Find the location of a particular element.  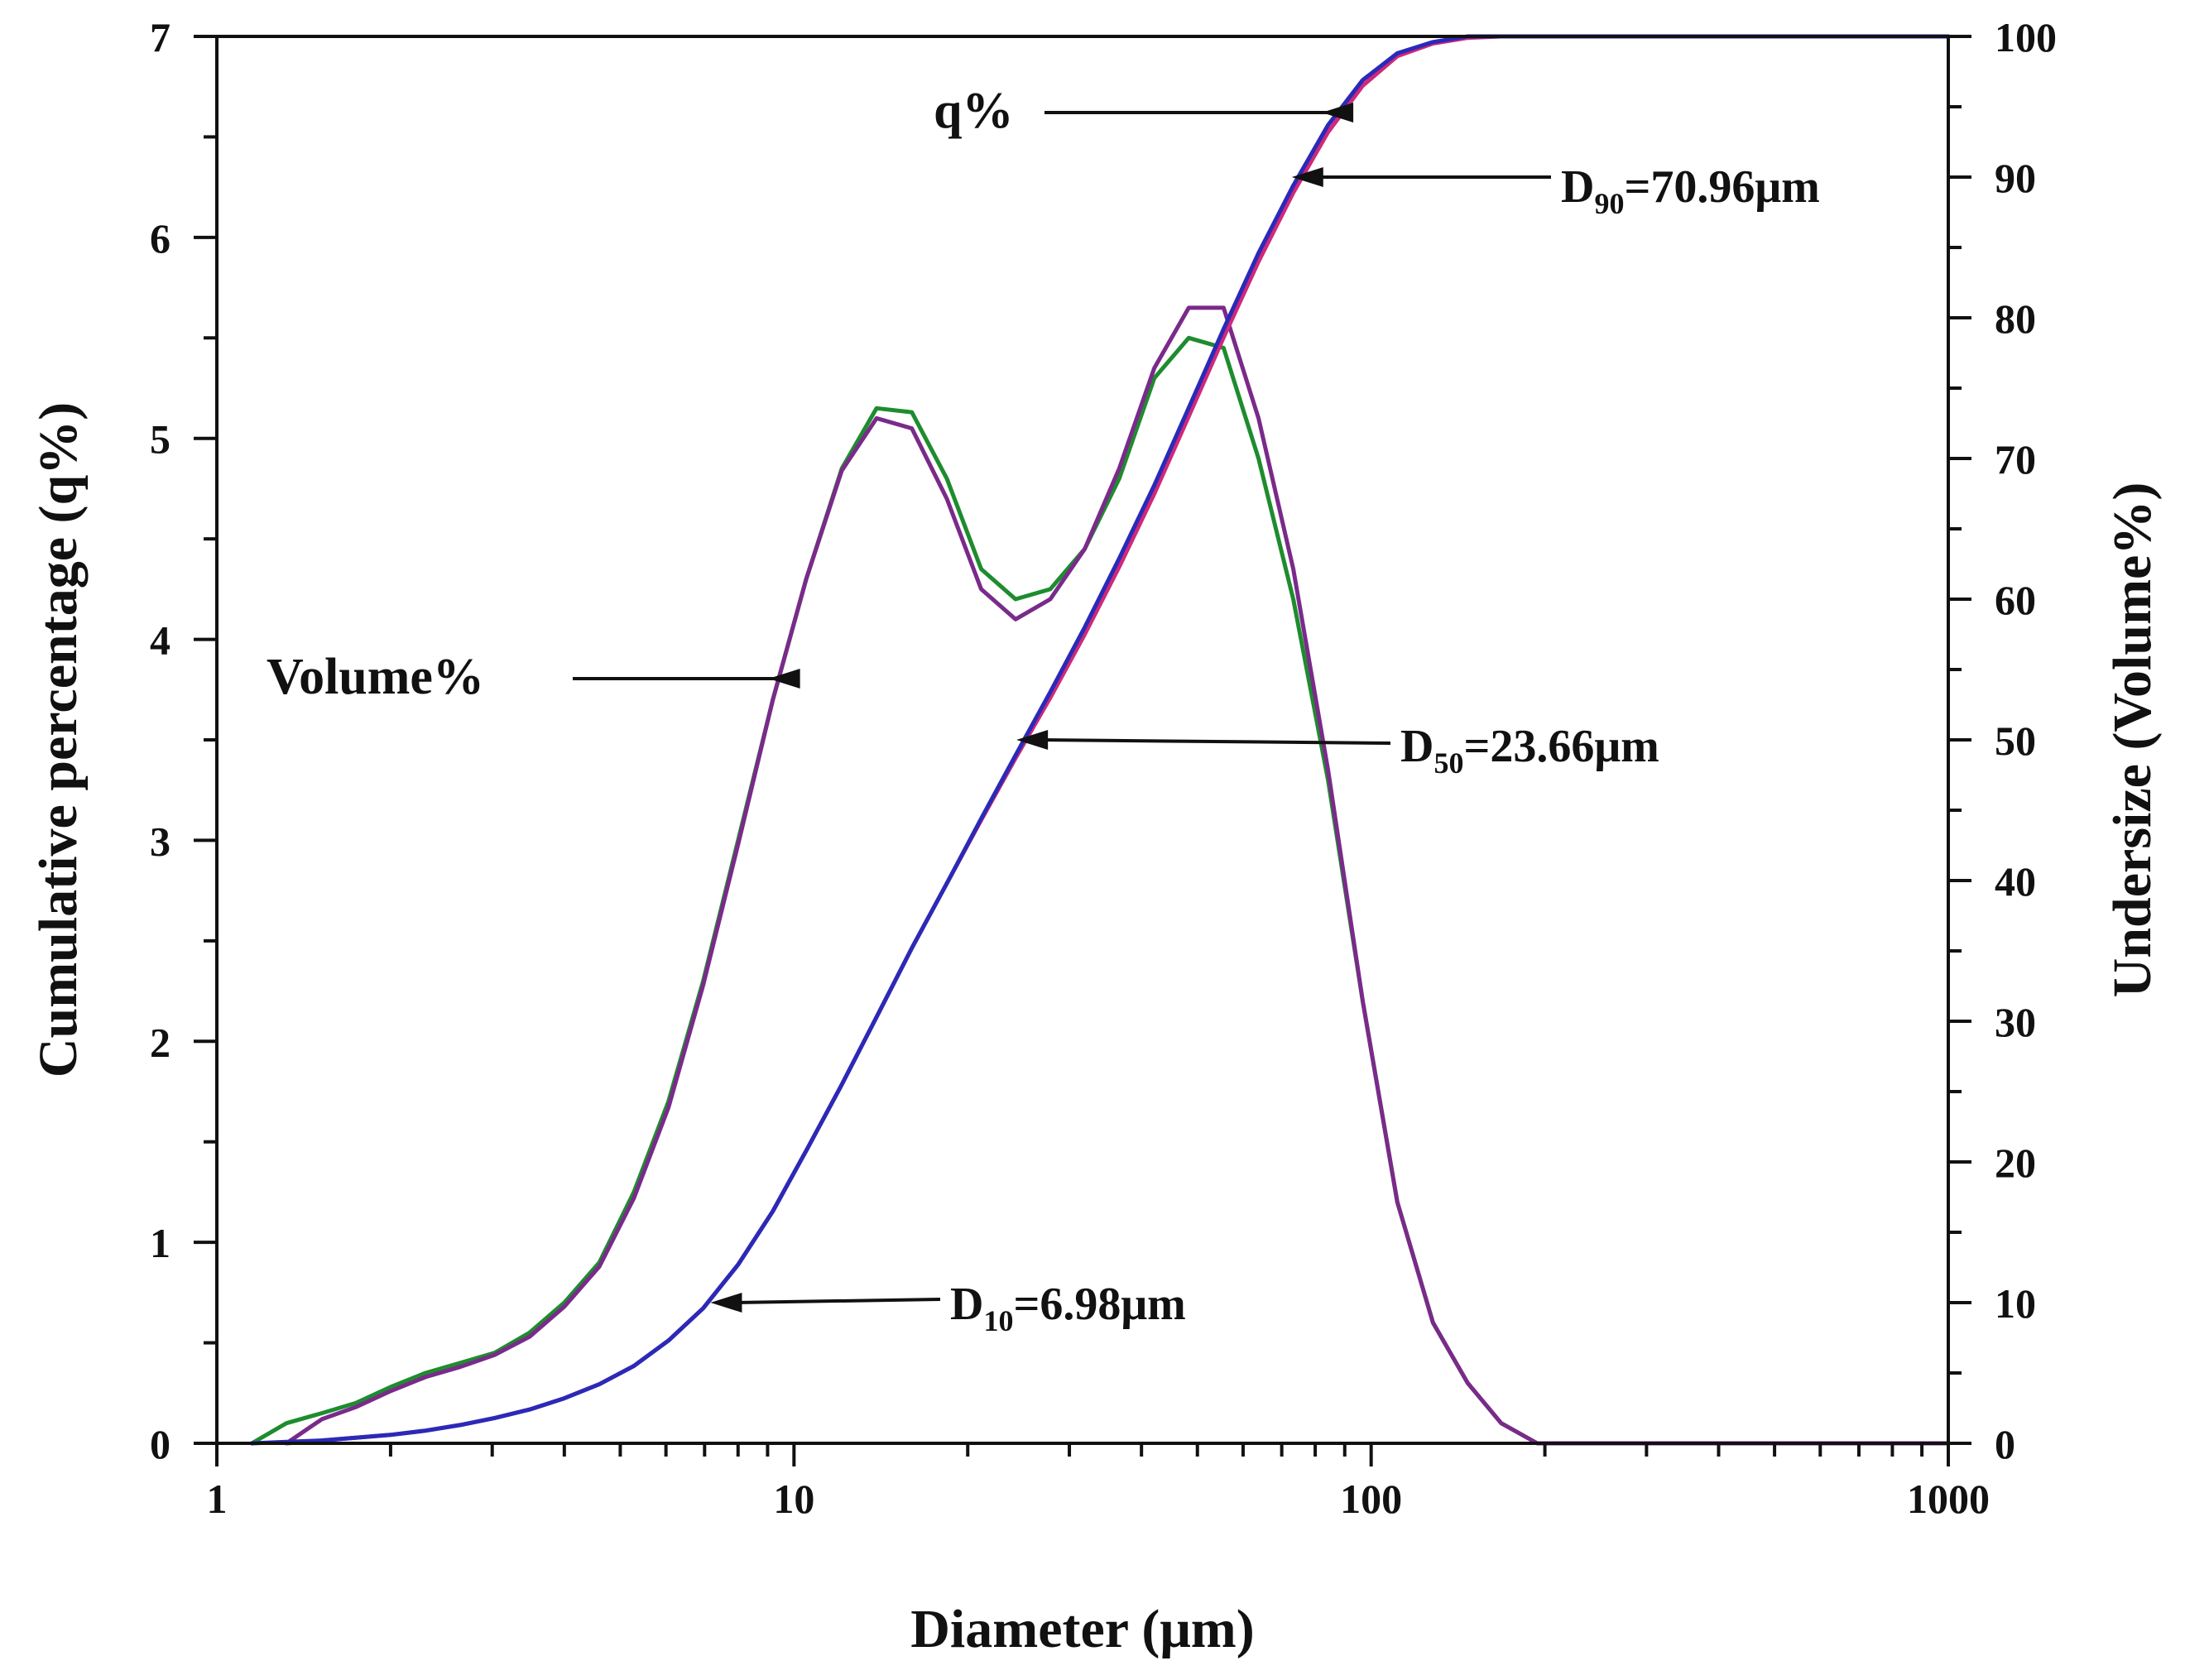

y-right-tick-label: 0 is located at coordinates (2005, 1444).